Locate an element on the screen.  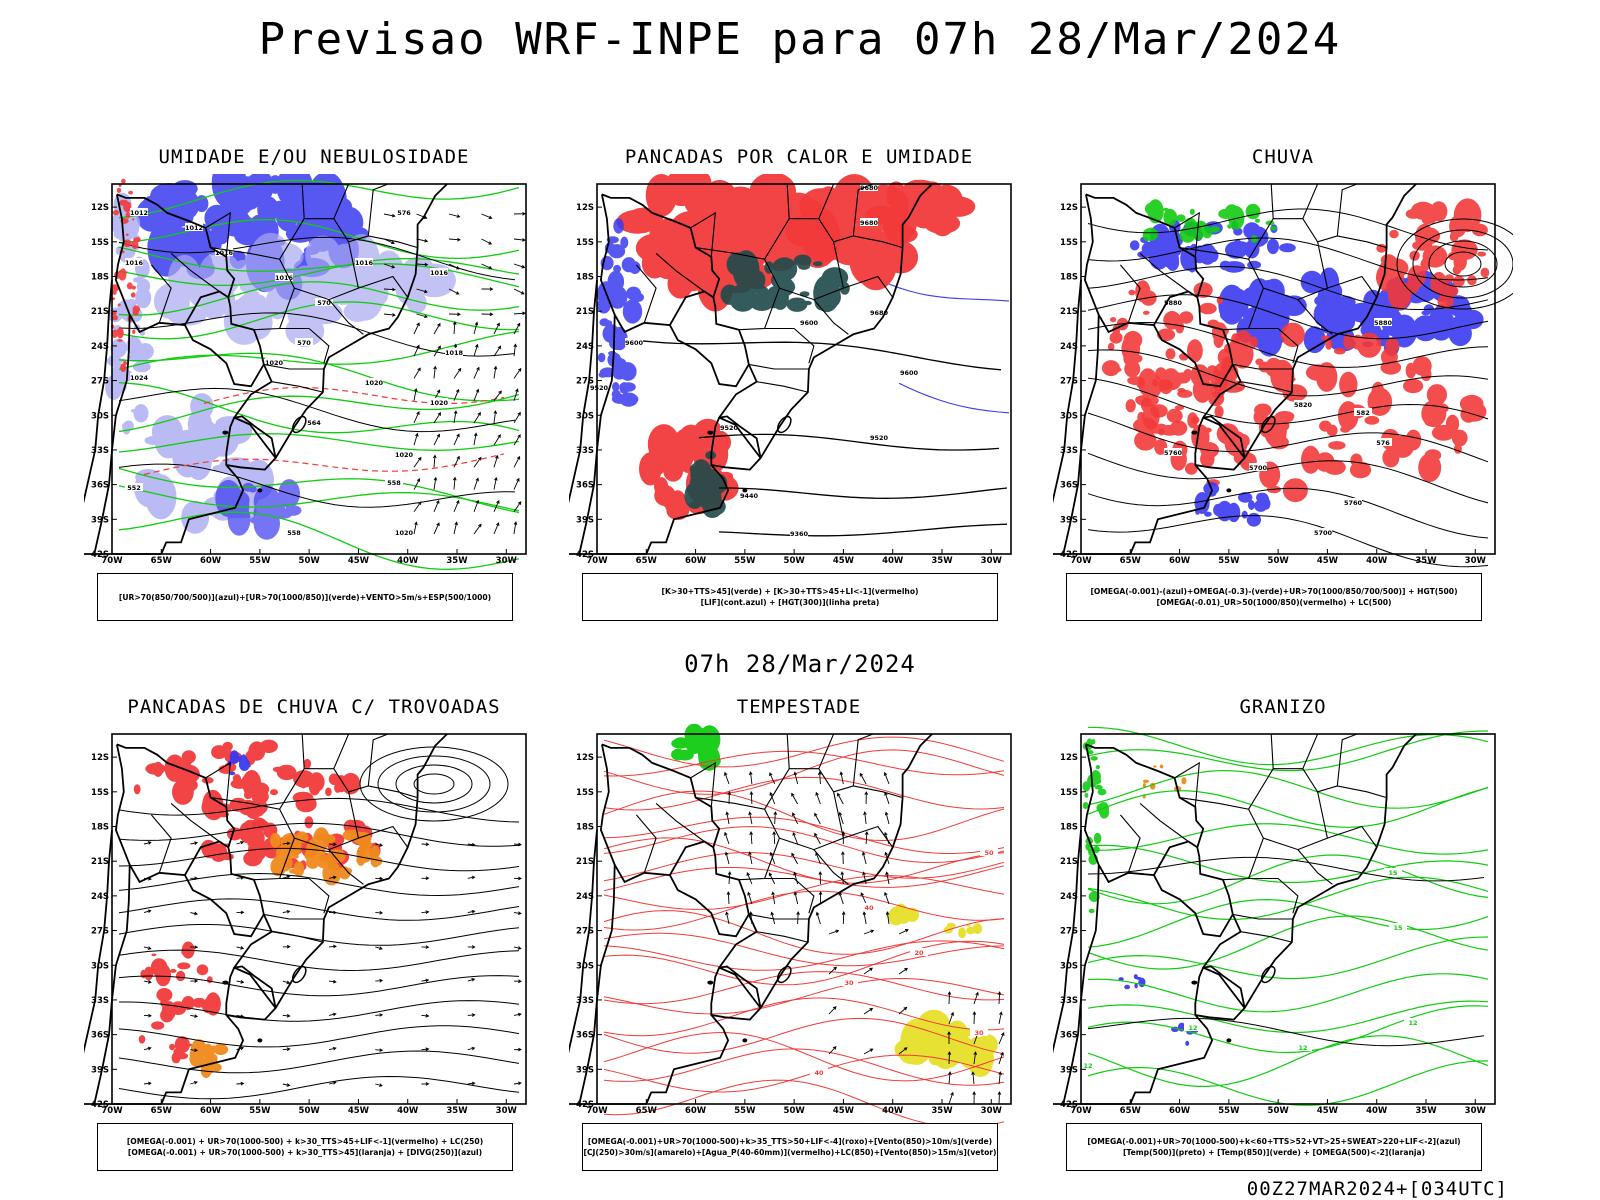
storm-red is located at coordinates (179, 1002).